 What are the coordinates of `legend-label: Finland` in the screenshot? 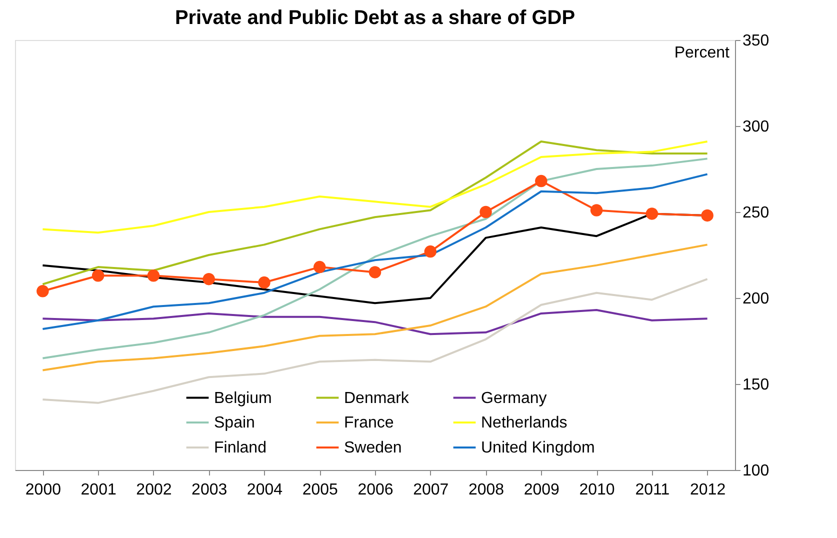 It's located at (240, 448).